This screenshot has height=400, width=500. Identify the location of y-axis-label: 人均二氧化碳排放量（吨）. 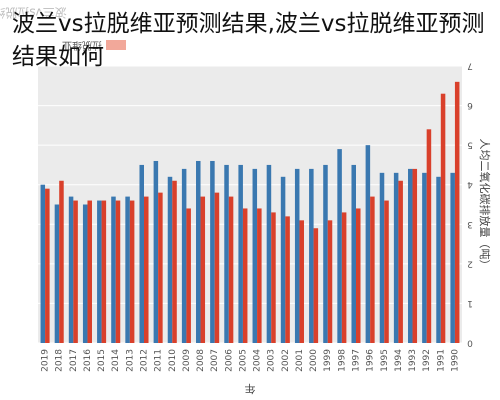
(485, 205).